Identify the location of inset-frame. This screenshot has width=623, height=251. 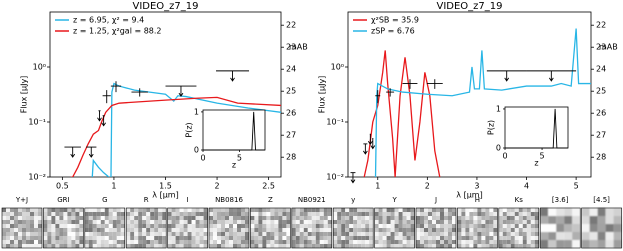
(536, 127).